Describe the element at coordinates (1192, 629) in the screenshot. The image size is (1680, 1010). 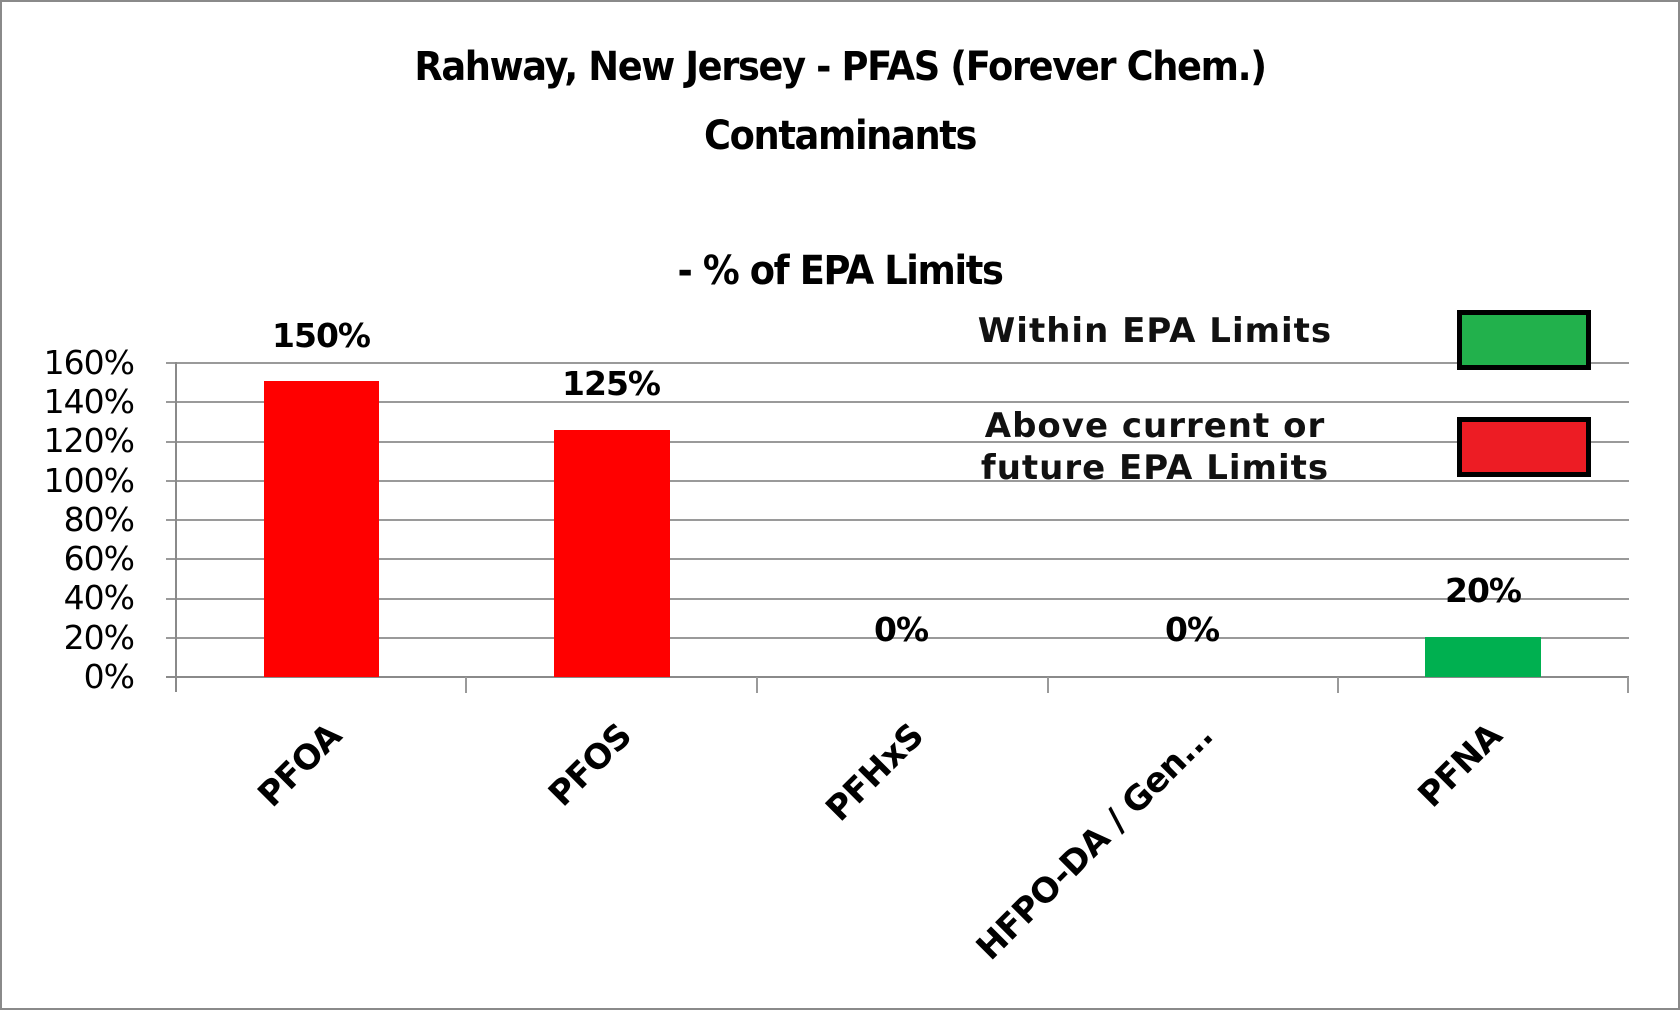
I see `data-label-hfpo-da: 0%` at that location.